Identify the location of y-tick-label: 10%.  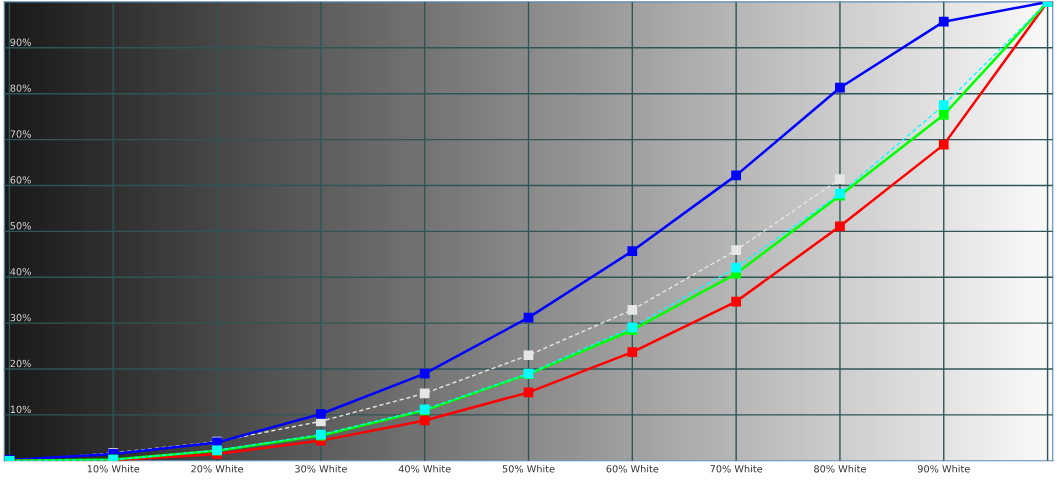
(20, 409).